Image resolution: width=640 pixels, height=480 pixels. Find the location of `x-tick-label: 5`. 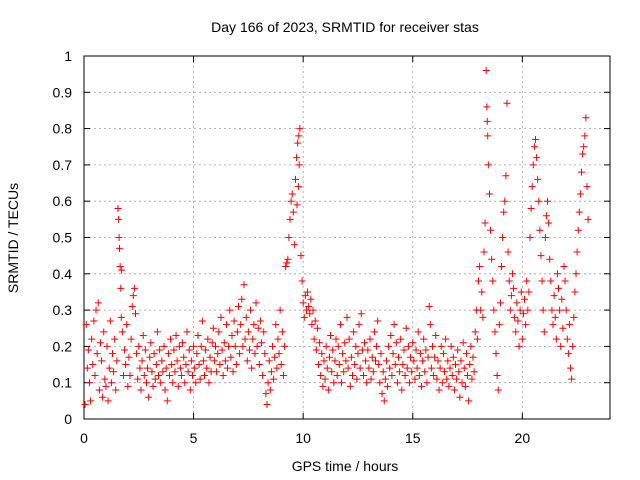

x-tick-label: 5 is located at coordinates (194, 438).